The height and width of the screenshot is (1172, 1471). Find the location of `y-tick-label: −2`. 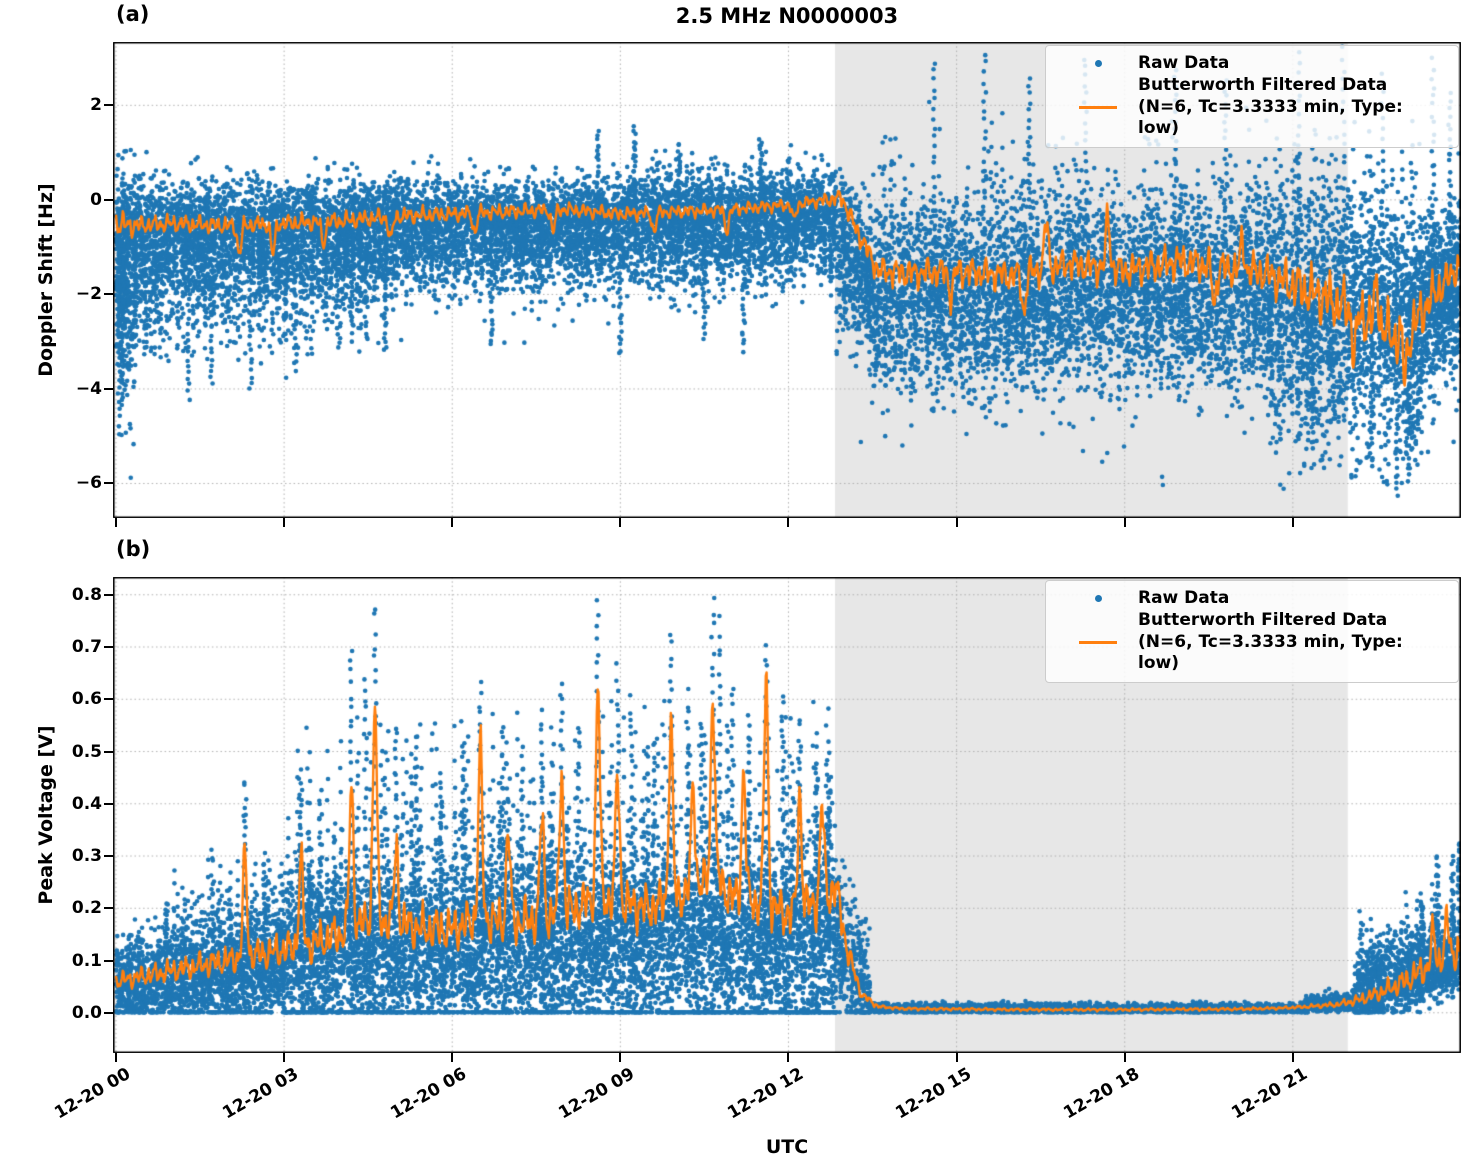

y-tick-label: −2 is located at coordinates (88, 294).